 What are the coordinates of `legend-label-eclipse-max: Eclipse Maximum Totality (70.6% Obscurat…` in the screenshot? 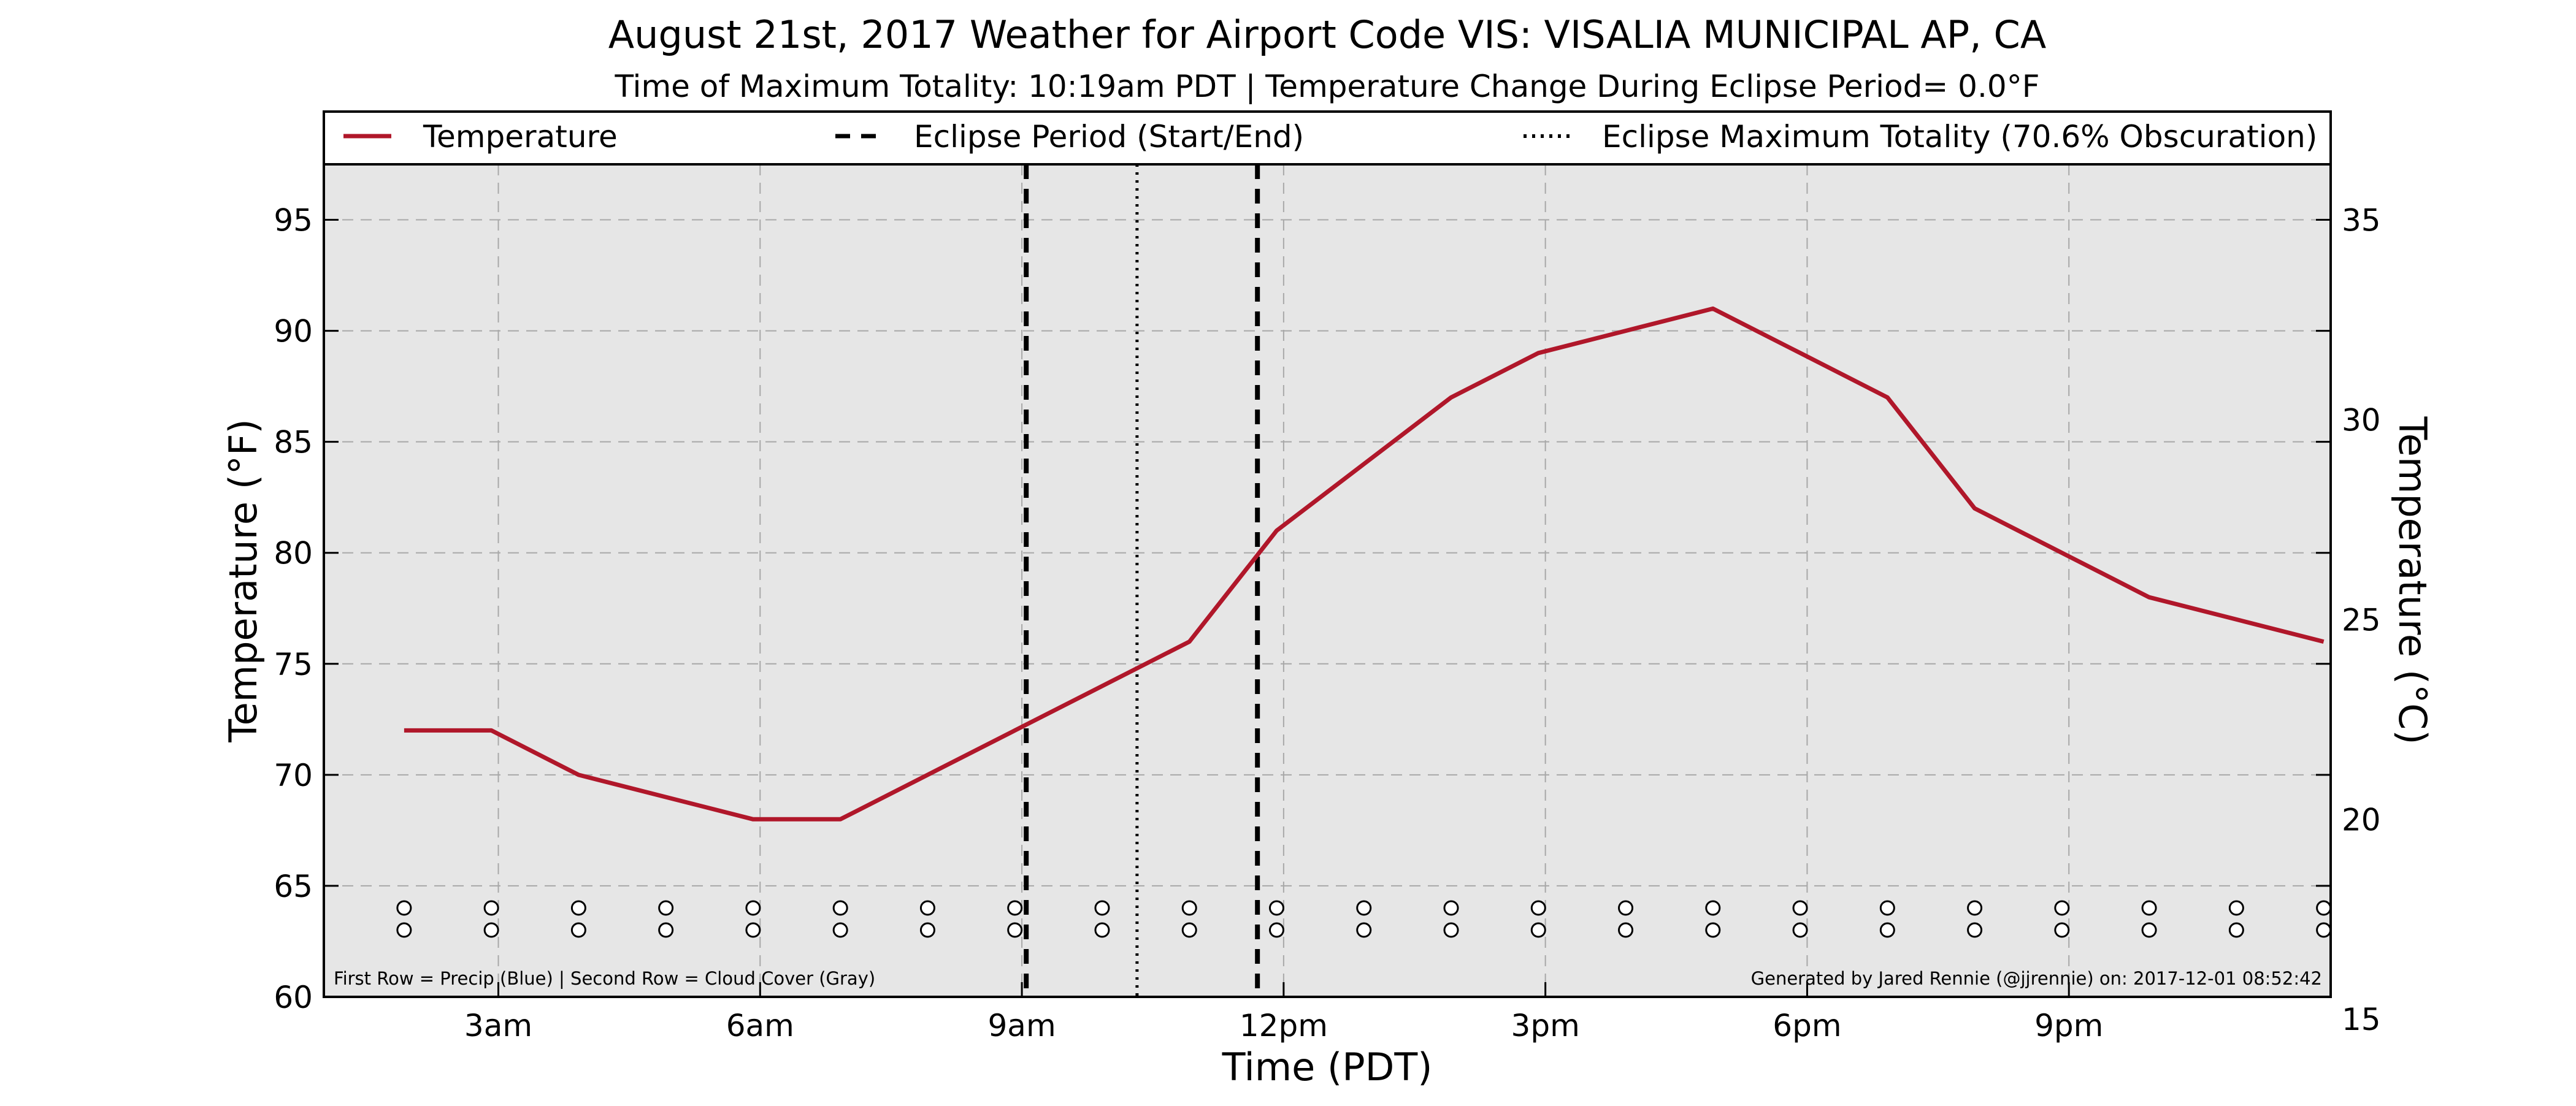 It's located at (1959, 136).